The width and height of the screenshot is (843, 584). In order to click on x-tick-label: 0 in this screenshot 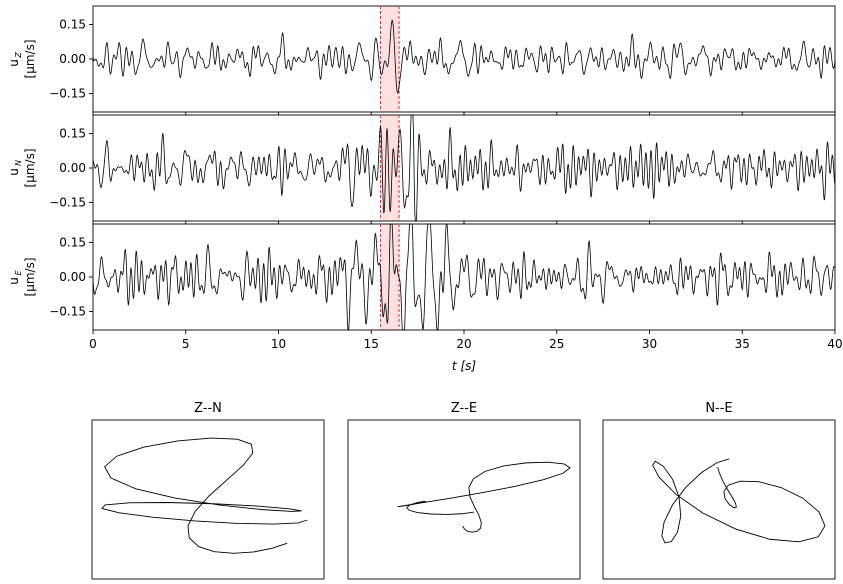, I will do `click(93, 344)`.